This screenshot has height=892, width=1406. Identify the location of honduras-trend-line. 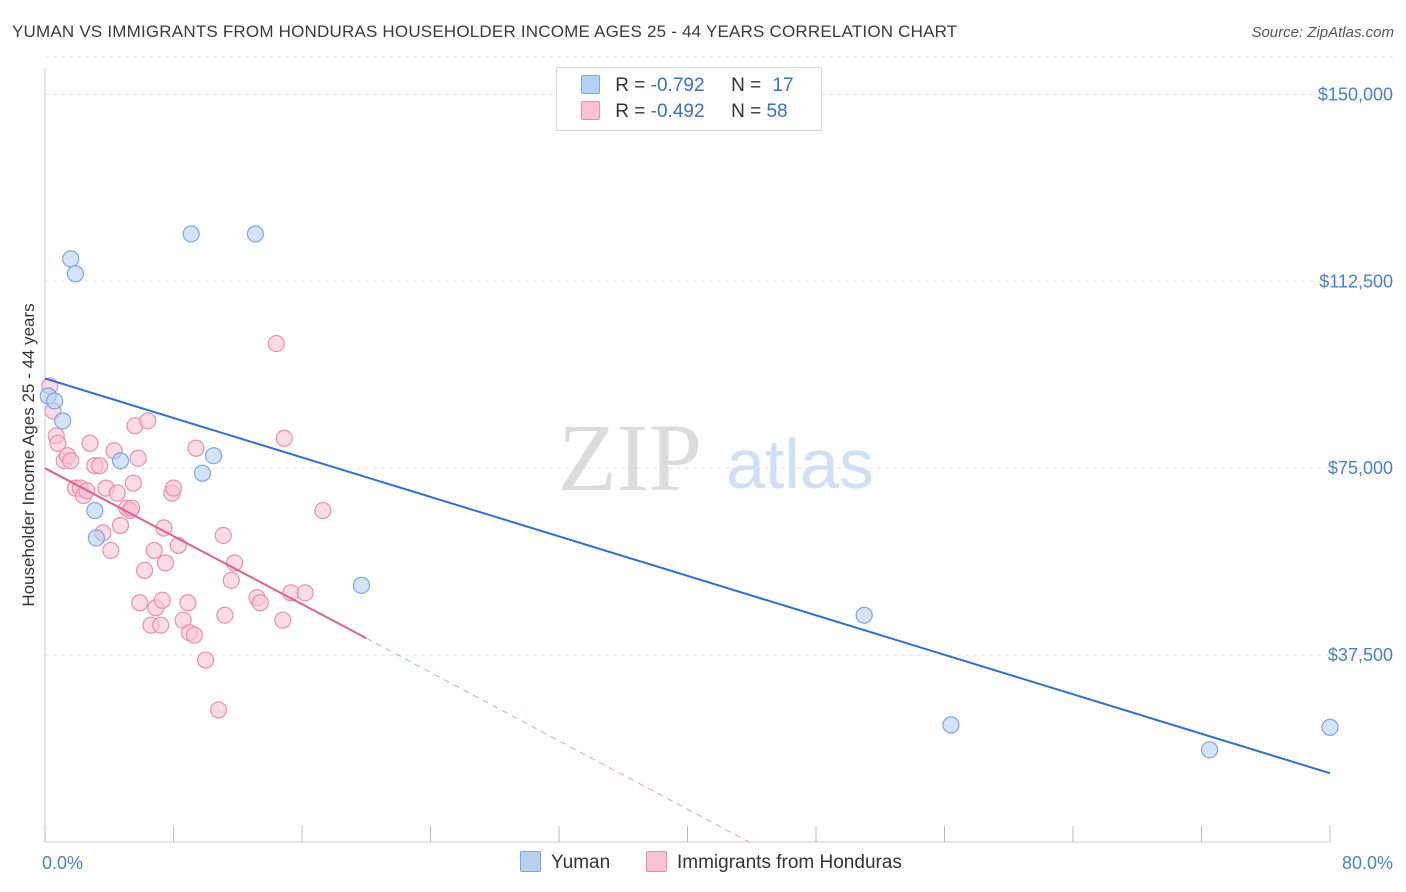
(205, 553).